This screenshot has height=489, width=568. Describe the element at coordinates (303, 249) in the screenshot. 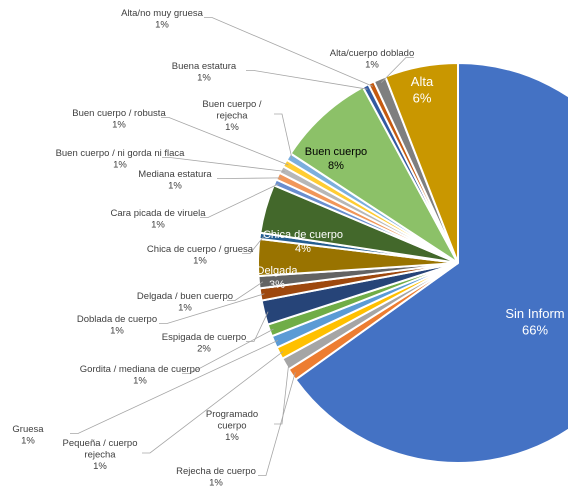

I see `slice-value: 4%` at that location.